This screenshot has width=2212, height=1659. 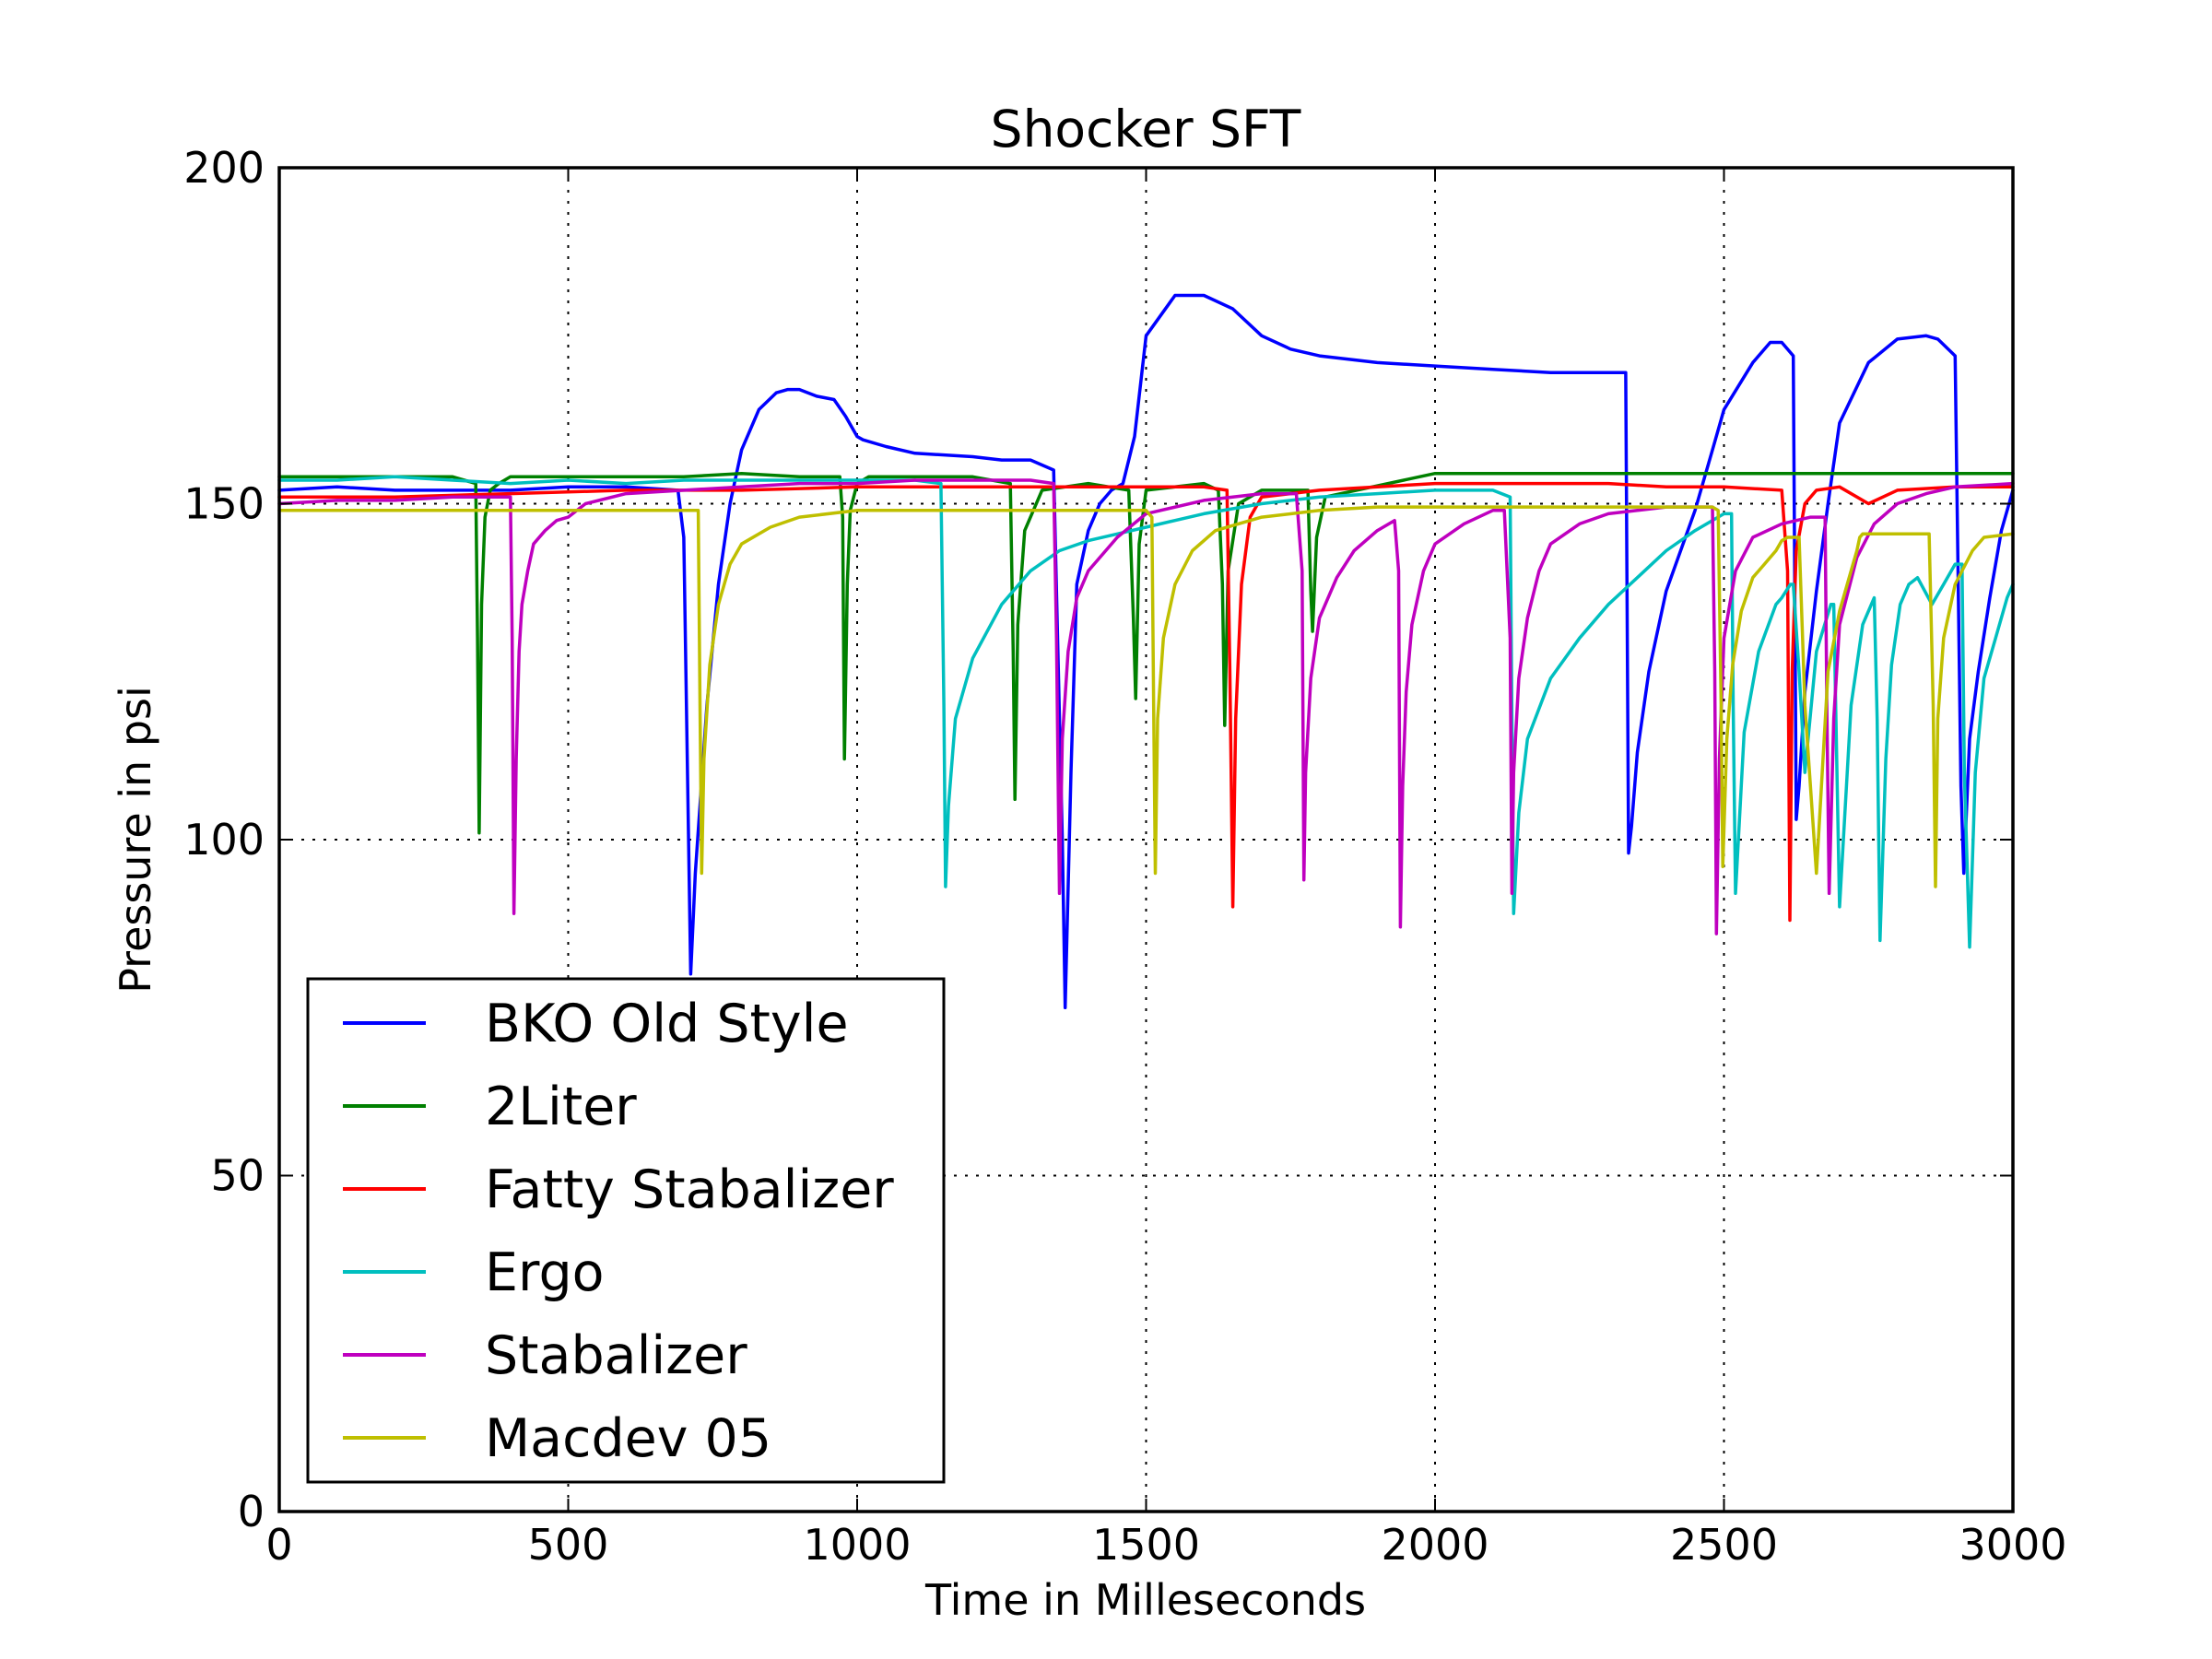 I want to click on y-tick-label: 200, so click(x=224, y=168).